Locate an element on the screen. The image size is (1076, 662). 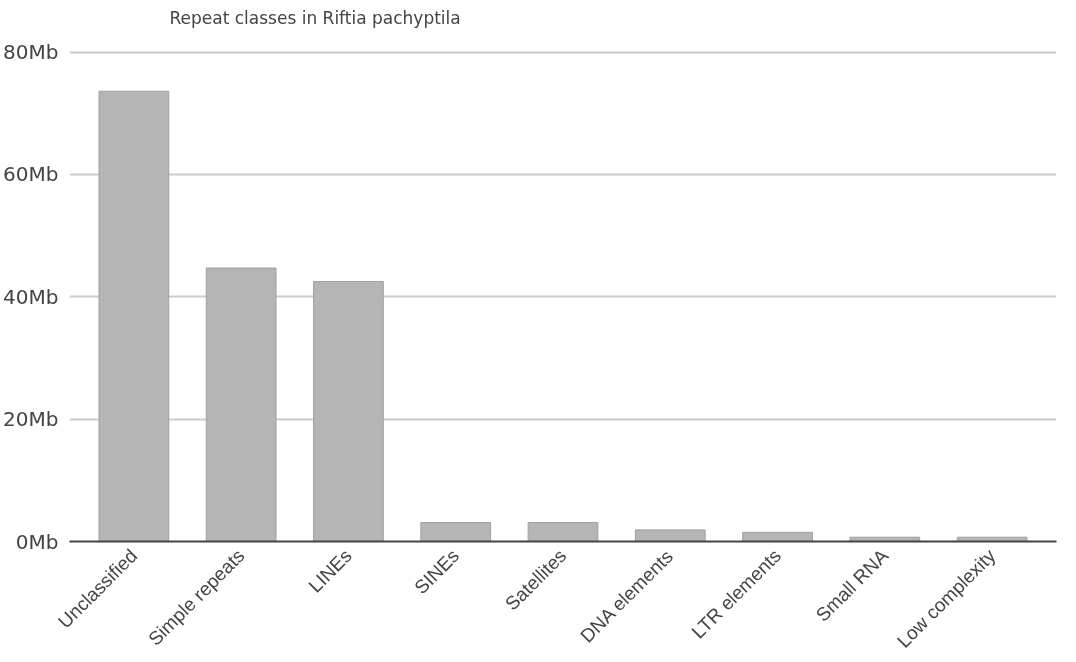
y-tick-label: 60Mb is located at coordinates (31, 174).